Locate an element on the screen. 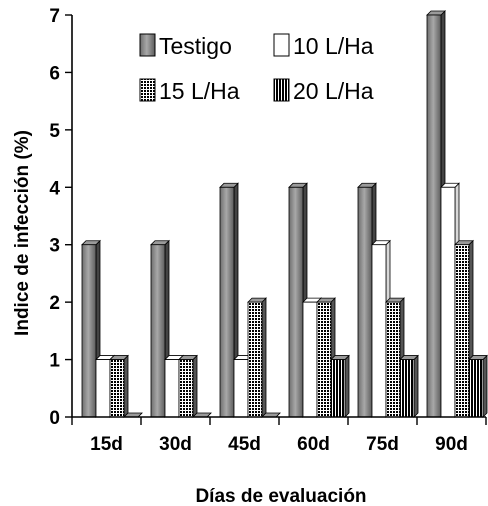 This screenshot has width=488, height=506. y-tick-label: 1 is located at coordinates (54, 361).